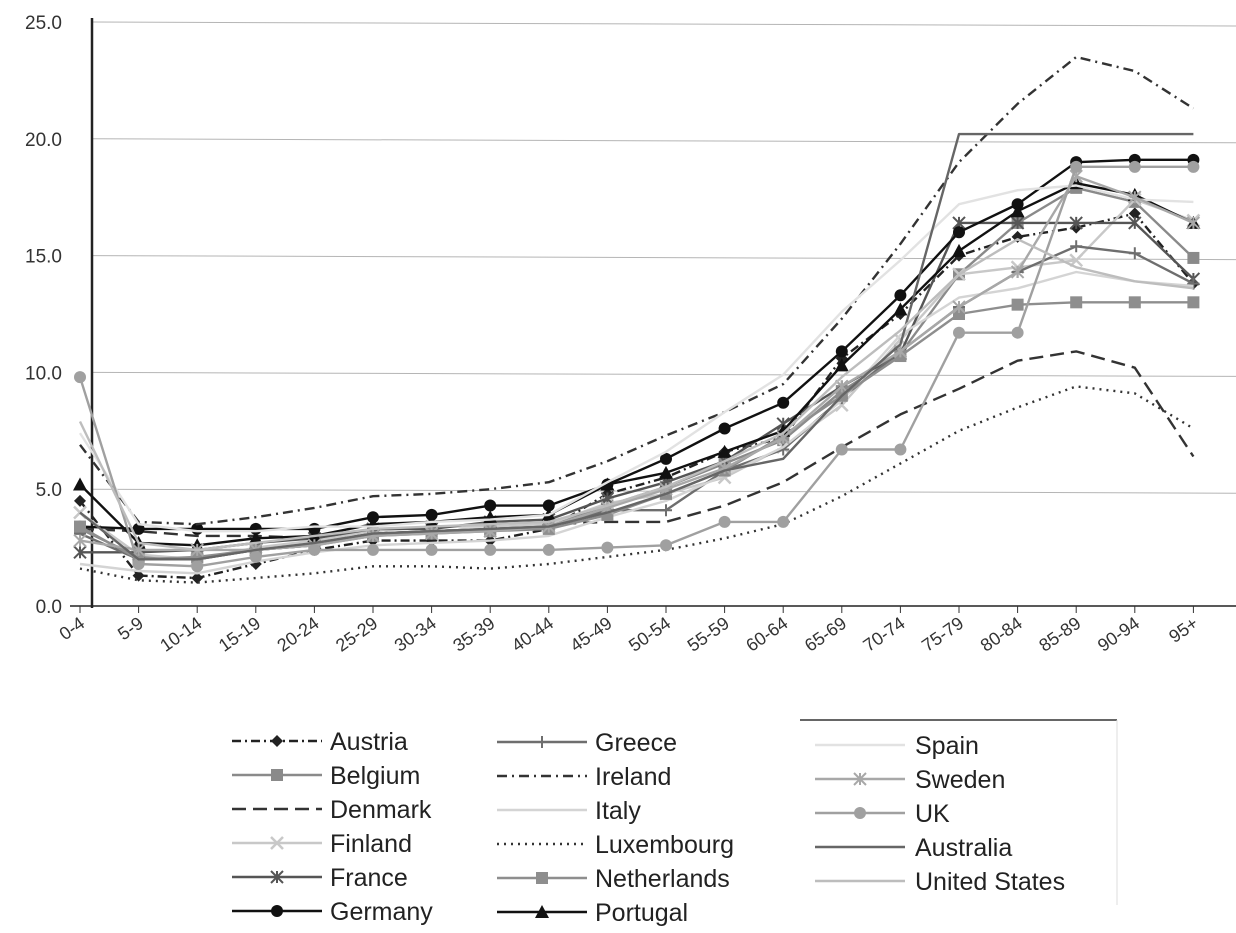 The width and height of the screenshot is (1236, 933). Describe the element at coordinates (320, 742) in the screenshot. I see `legend-item-austria: Austria` at that location.